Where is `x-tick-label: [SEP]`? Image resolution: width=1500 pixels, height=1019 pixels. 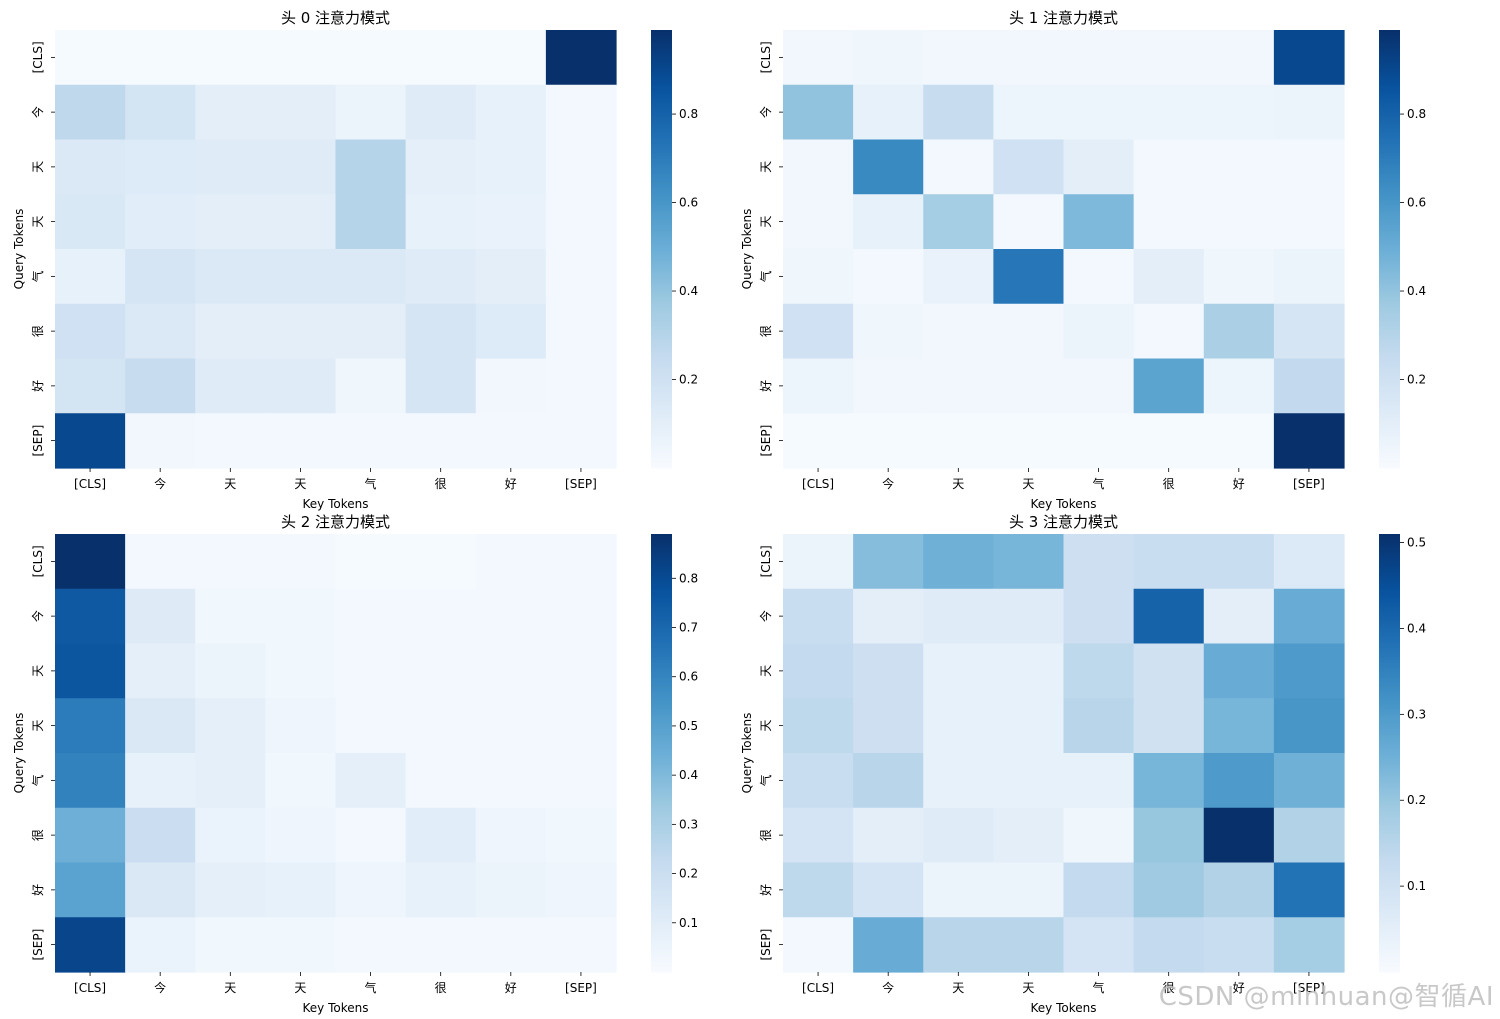
x-tick-label: [SEP] is located at coordinates (581, 484).